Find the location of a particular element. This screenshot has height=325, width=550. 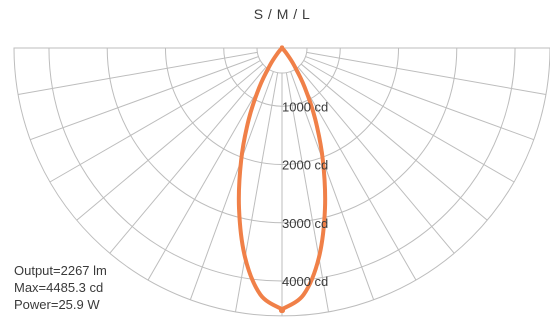

stat-max: Max=4485.3 cd is located at coordinates (58, 287).